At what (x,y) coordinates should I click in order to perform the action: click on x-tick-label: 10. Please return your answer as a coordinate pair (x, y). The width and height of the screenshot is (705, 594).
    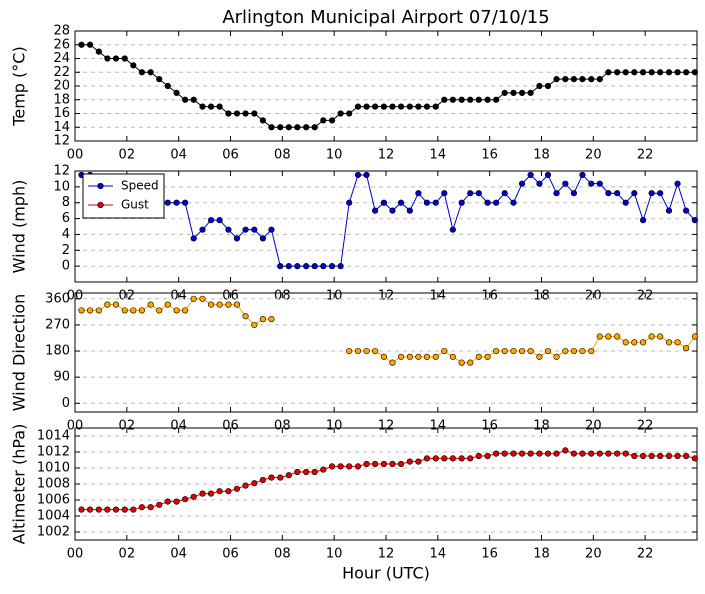
    Looking at the image, I should click on (334, 155).